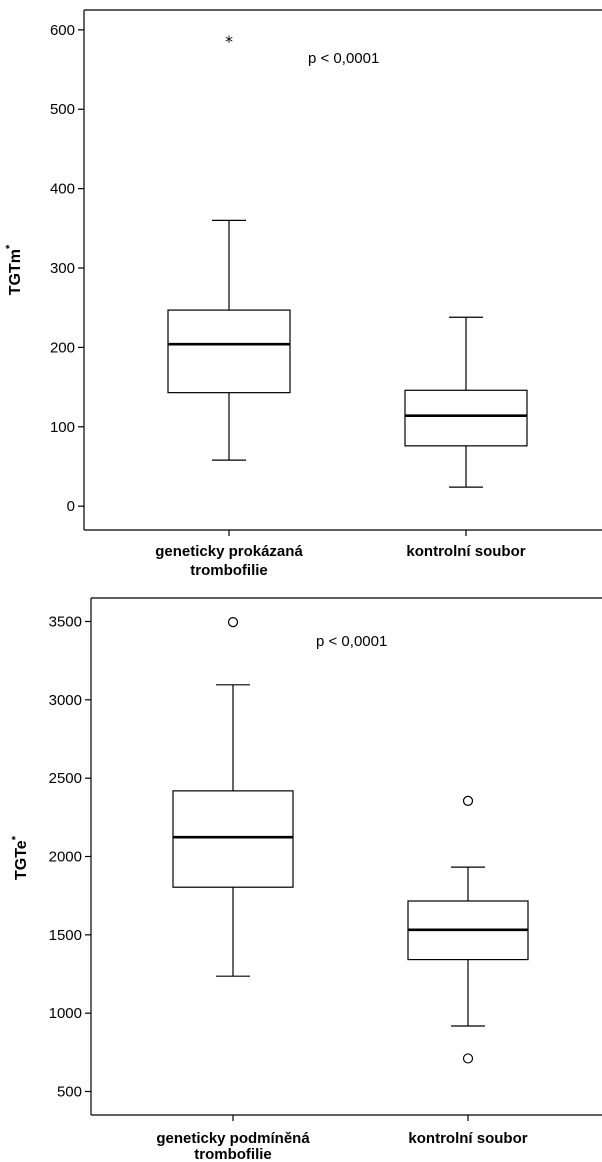 The width and height of the screenshot is (602, 1162). Describe the element at coordinates (65, 700) in the screenshot. I see `y-tick-label: 3000` at that location.